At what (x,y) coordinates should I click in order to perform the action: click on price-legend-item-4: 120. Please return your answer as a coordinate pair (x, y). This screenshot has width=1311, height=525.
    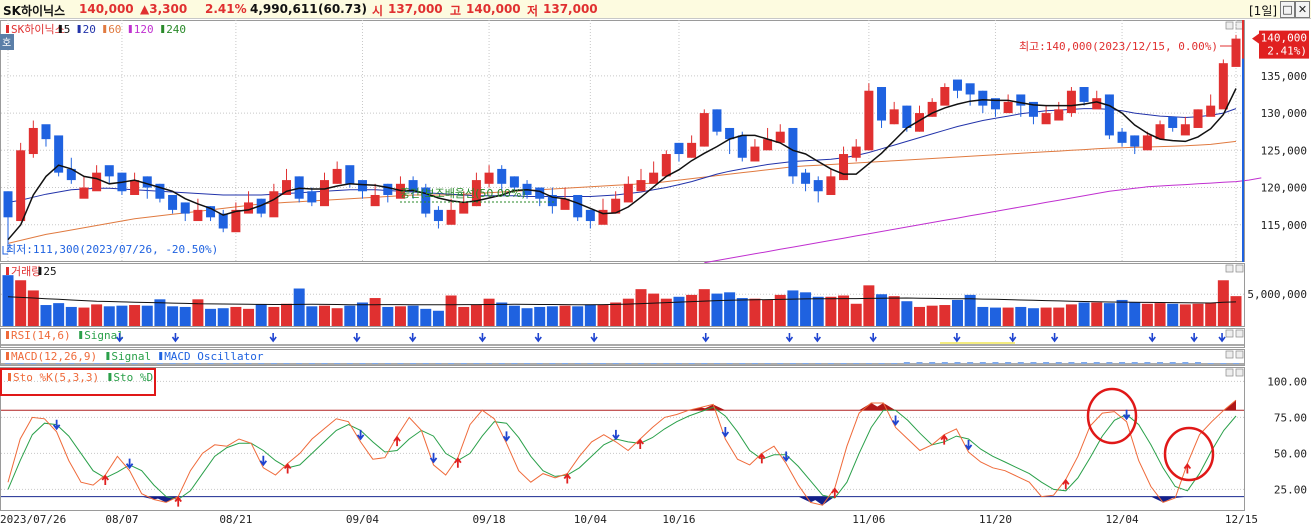
    Looking at the image, I should click on (144, 29).